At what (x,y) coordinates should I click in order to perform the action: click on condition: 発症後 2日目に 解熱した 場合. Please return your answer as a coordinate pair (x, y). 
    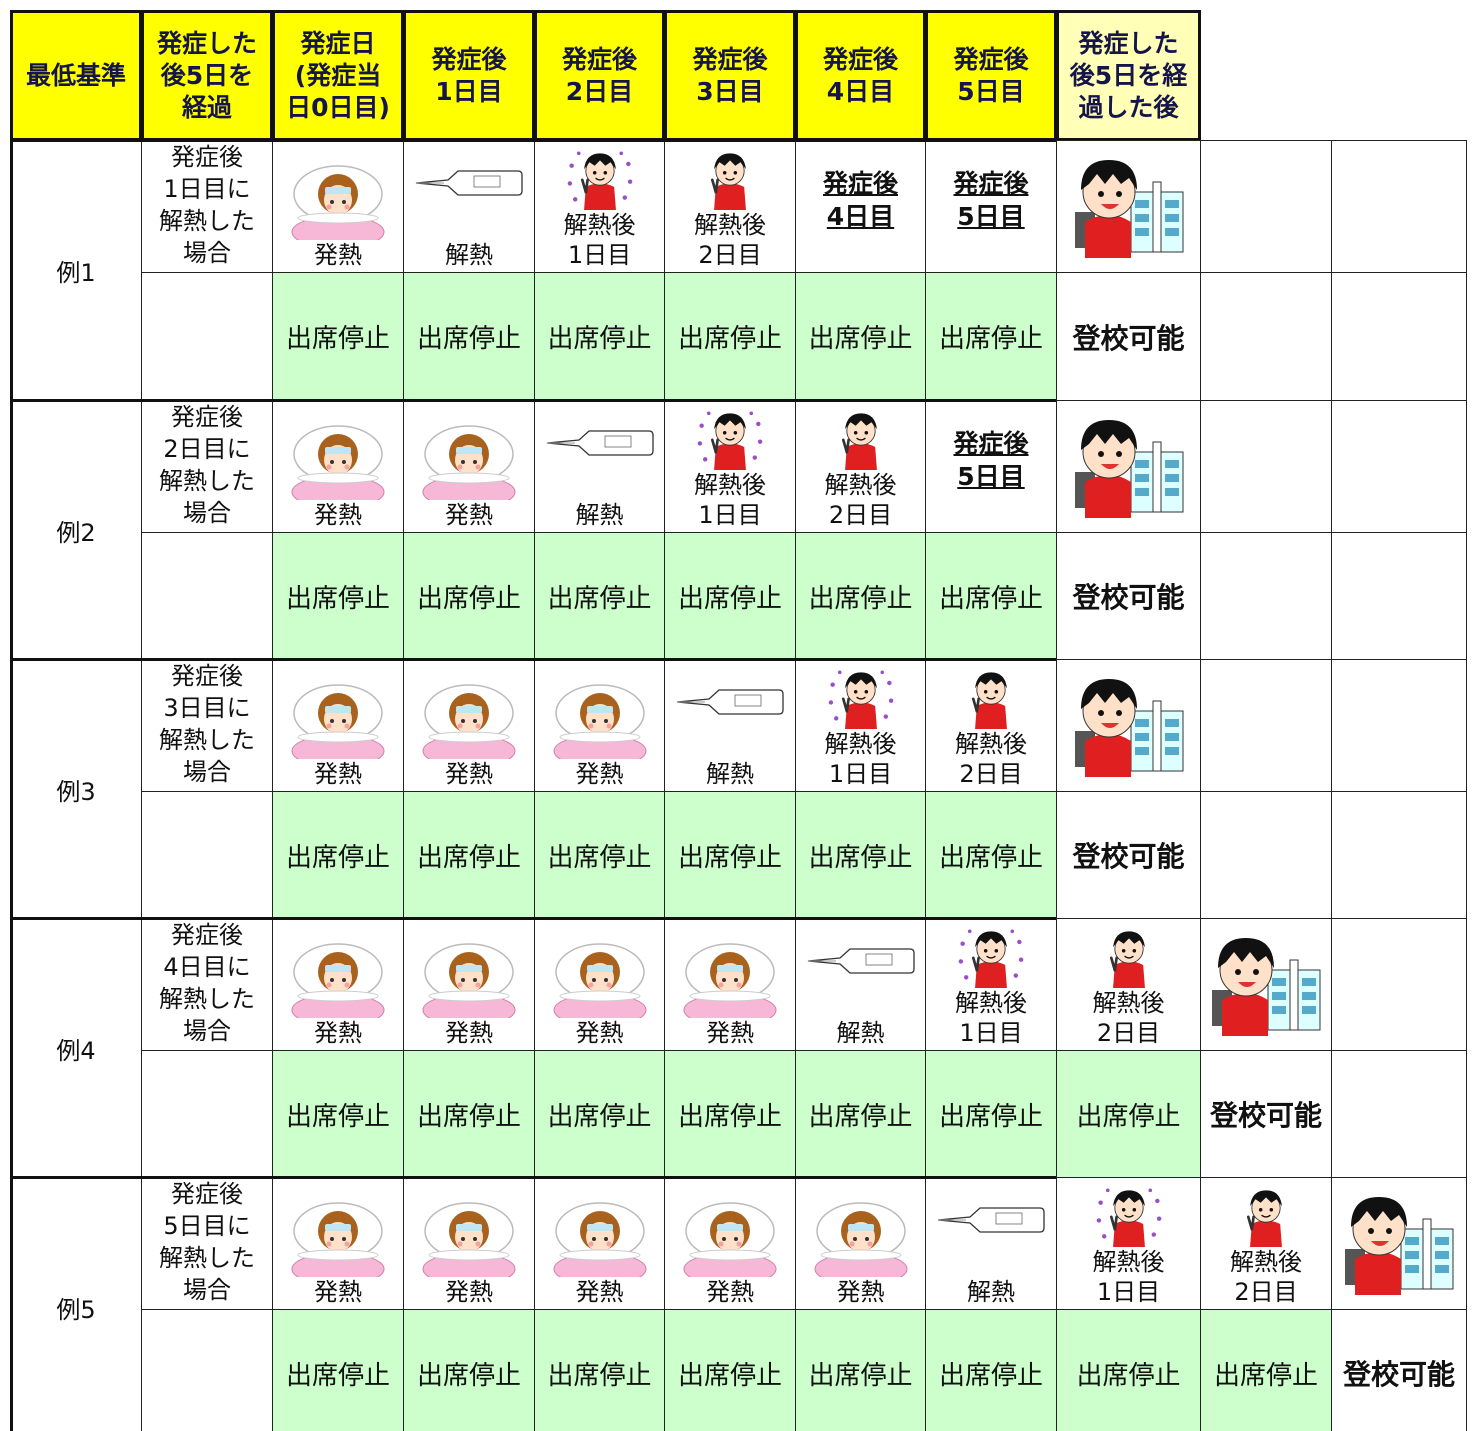
    Looking at the image, I should click on (207, 466).